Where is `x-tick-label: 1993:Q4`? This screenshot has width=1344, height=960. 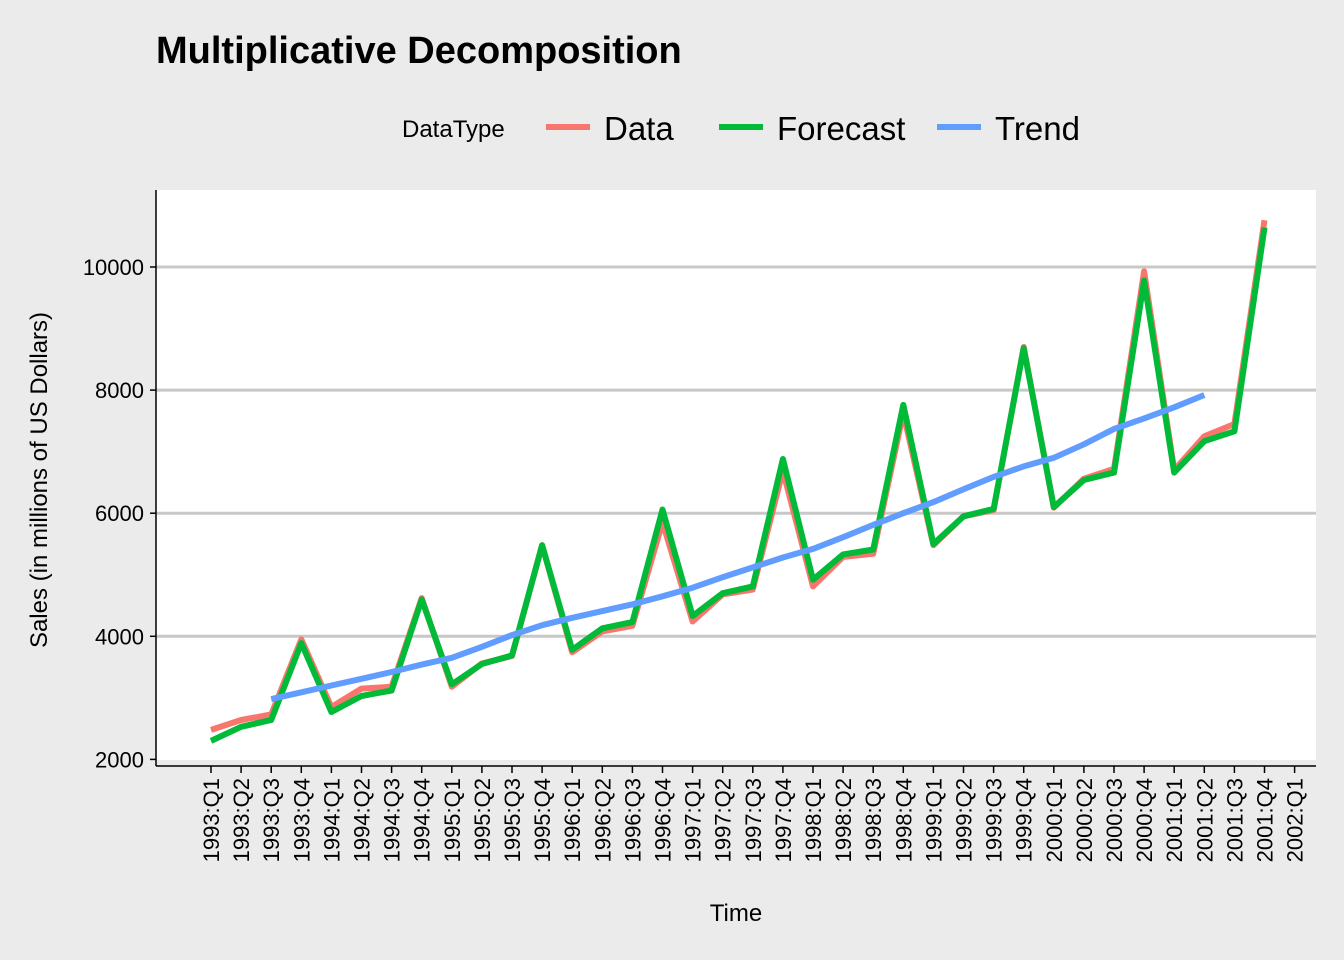 x-tick-label: 1993:Q4 is located at coordinates (301, 820).